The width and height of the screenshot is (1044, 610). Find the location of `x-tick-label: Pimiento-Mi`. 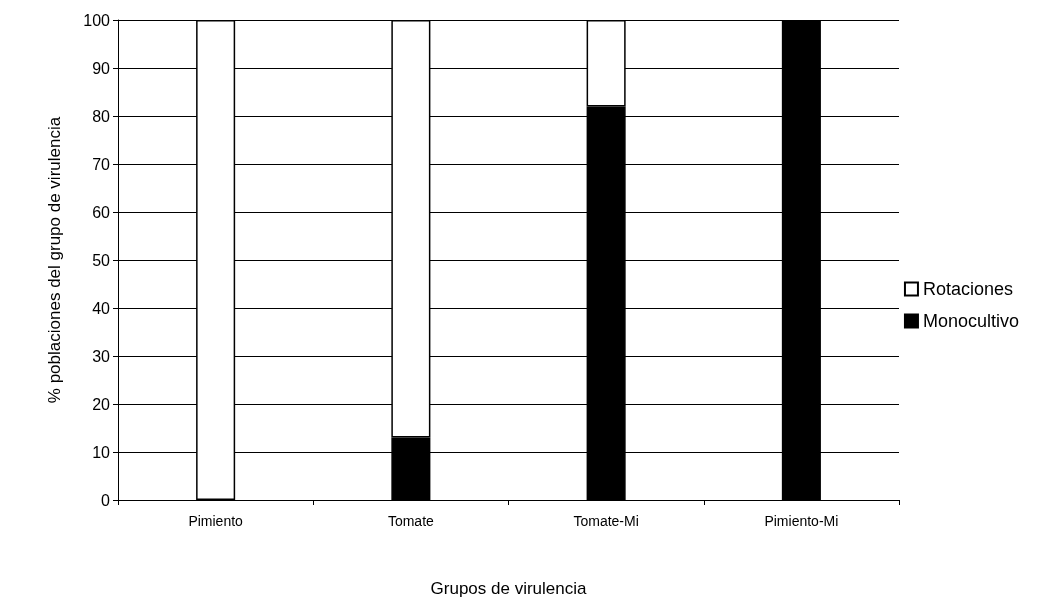

x-tick-label: Pimiento-Mi is located at coordinates (801, 521).